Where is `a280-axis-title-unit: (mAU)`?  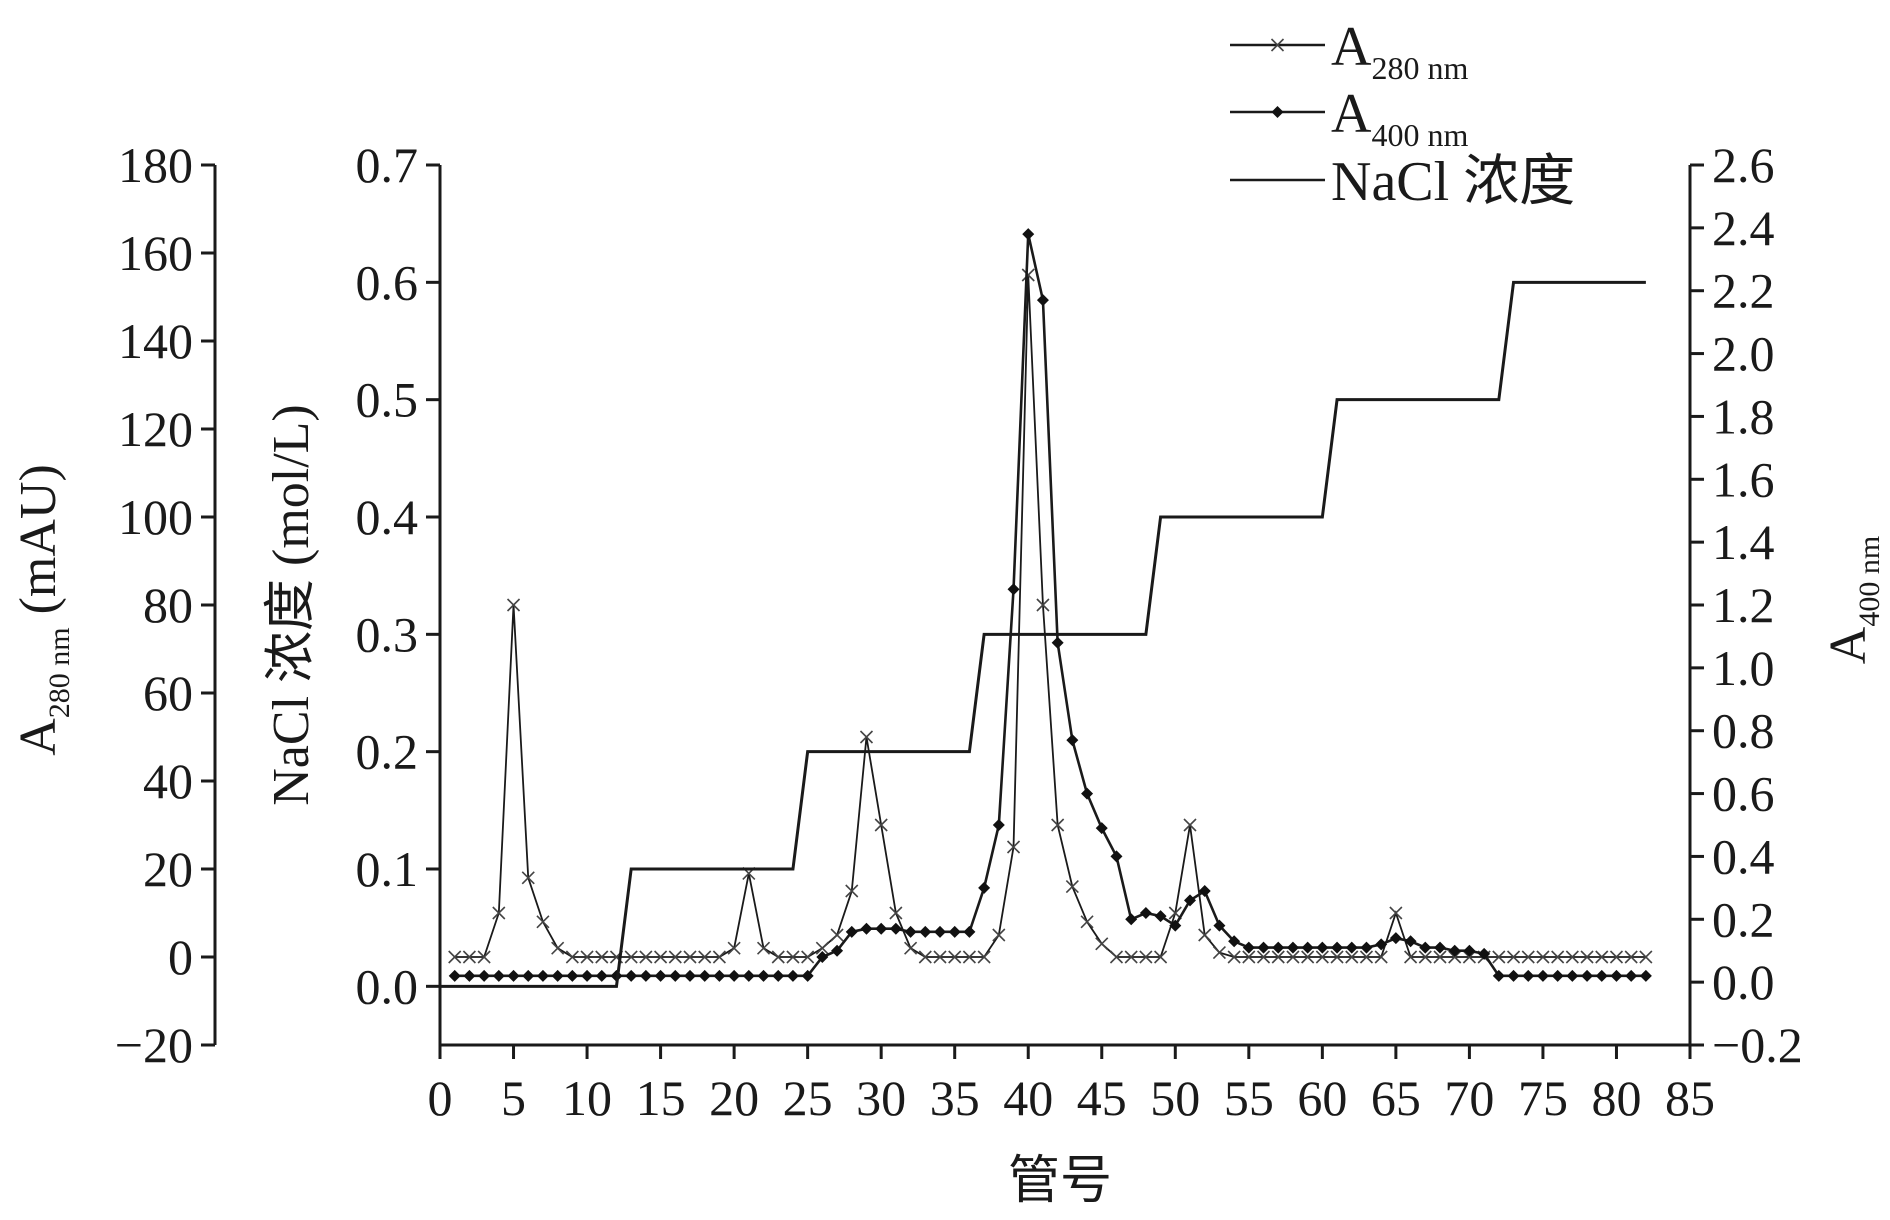 a280-axis-title-unit: (mAU) is located at coordinates (38, 545).